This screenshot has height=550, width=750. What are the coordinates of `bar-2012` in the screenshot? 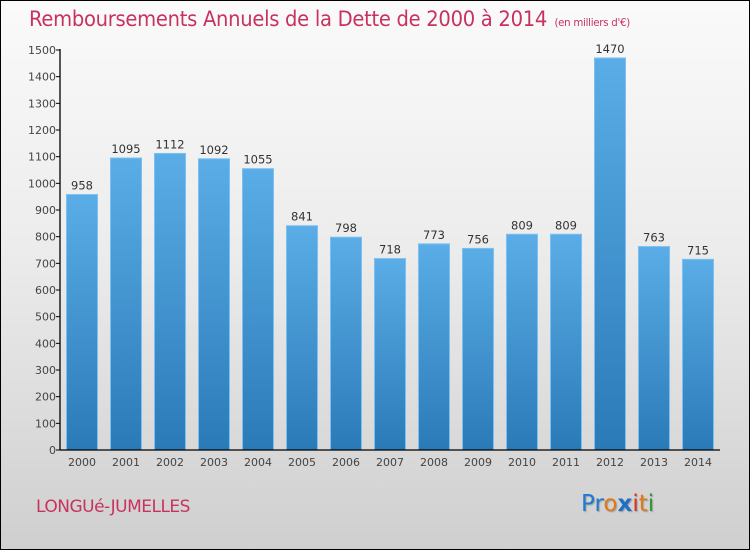 It's located at (610, 254).